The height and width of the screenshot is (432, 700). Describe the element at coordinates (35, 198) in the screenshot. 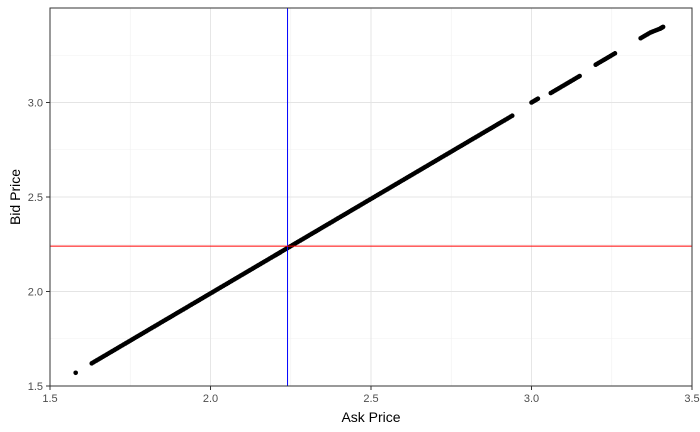

I see `y-tick-label: 2.5` at that location.